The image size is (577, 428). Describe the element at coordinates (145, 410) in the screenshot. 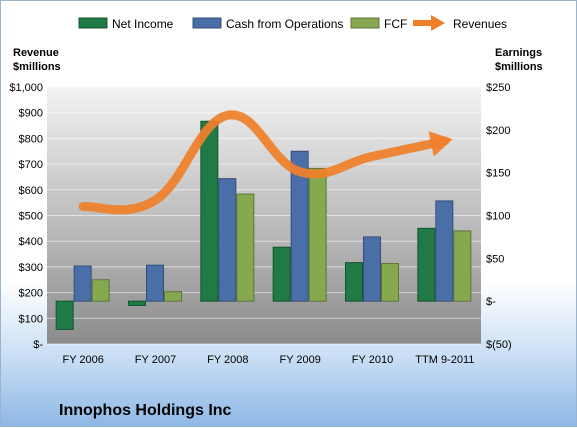

I see `chart-title: Innophos Holdings Inc` at that location.